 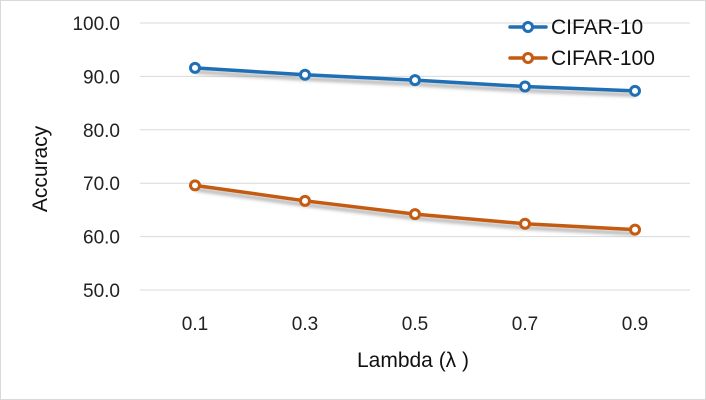 What do you see at coordinates (525, 324) in the screenshot?
I see `x-tick-label: 0.7` at bounding box center [525, 324].